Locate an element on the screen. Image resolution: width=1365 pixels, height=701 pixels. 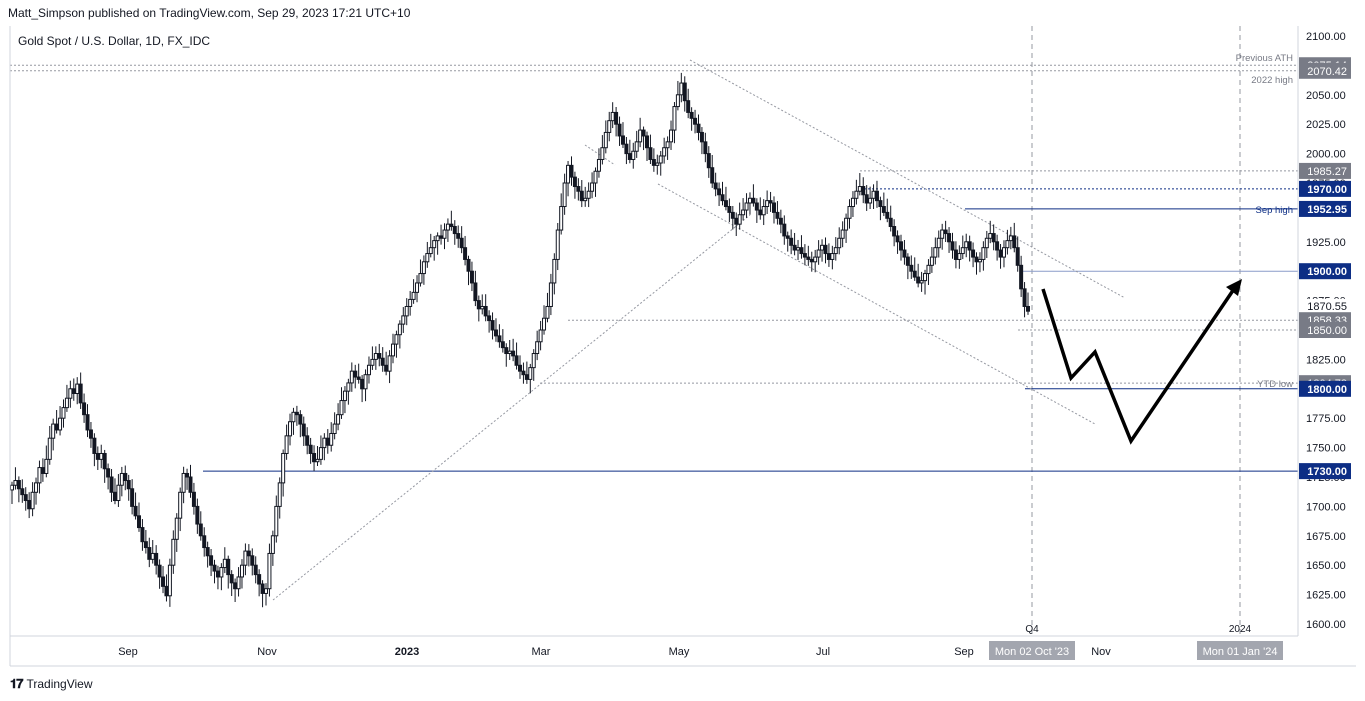
x-tick-label: Sep is located at coordinates (128, 652).